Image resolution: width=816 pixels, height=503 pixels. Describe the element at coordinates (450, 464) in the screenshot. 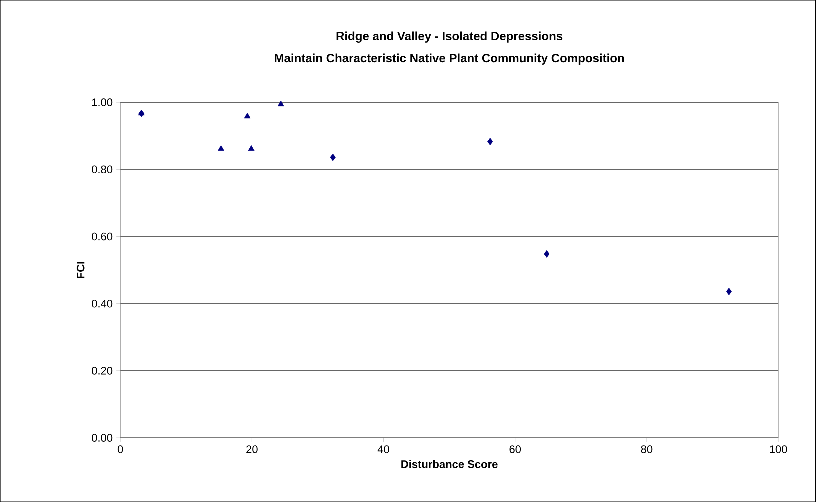

I see `x-axis-title: Disturbance Score` at that location.